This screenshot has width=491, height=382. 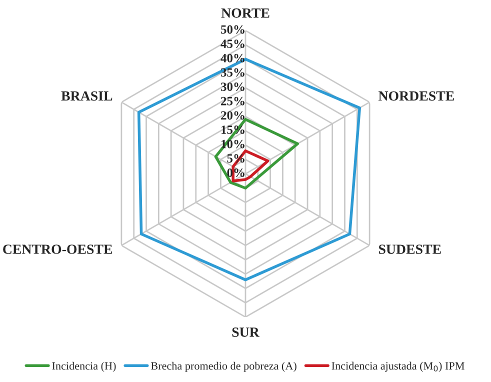 What do you see at coordinates (232, 29) in the screenshot?
I see `y-tick-label: 50%` at bounding box center [232, 29].